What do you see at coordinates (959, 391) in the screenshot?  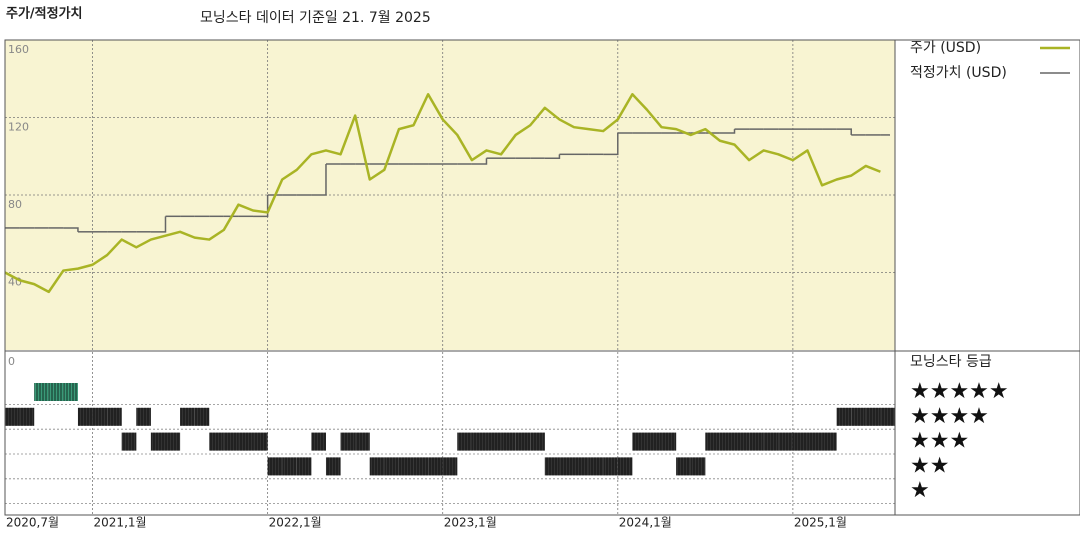 I see `star-label: ★★★★★` at bounding box center [959, 391].